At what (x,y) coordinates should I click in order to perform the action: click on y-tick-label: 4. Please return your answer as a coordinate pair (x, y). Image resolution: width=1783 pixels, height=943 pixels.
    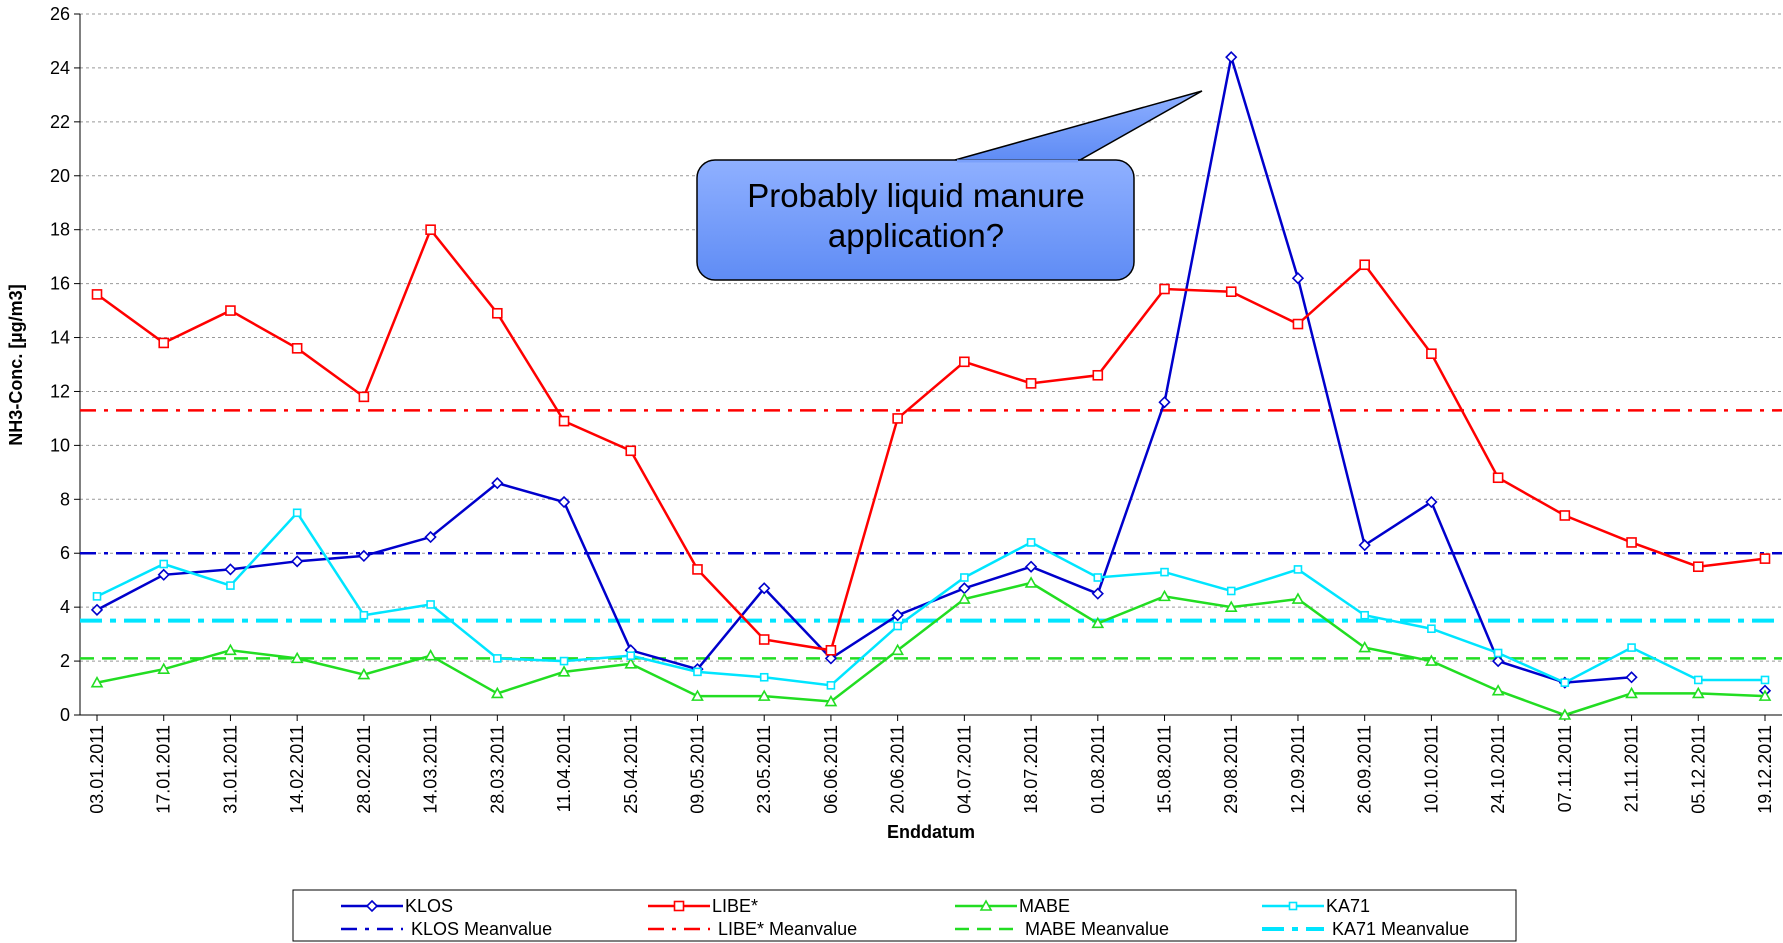
    Looking at the image, I should click on (65, 607).